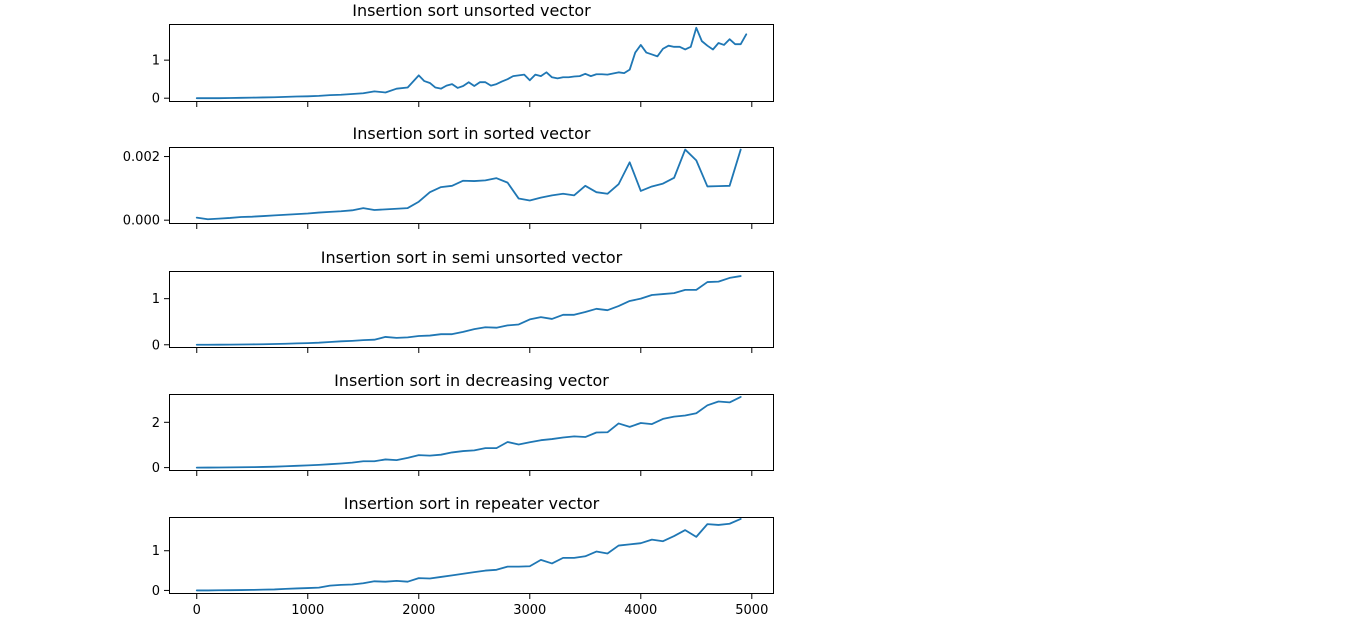 This screenshot has height=632, width=1366. Describe the element at coordinates (472, 133) in the screenshot. I see `chart-title: Insertion sort in sorted vector` at that location.